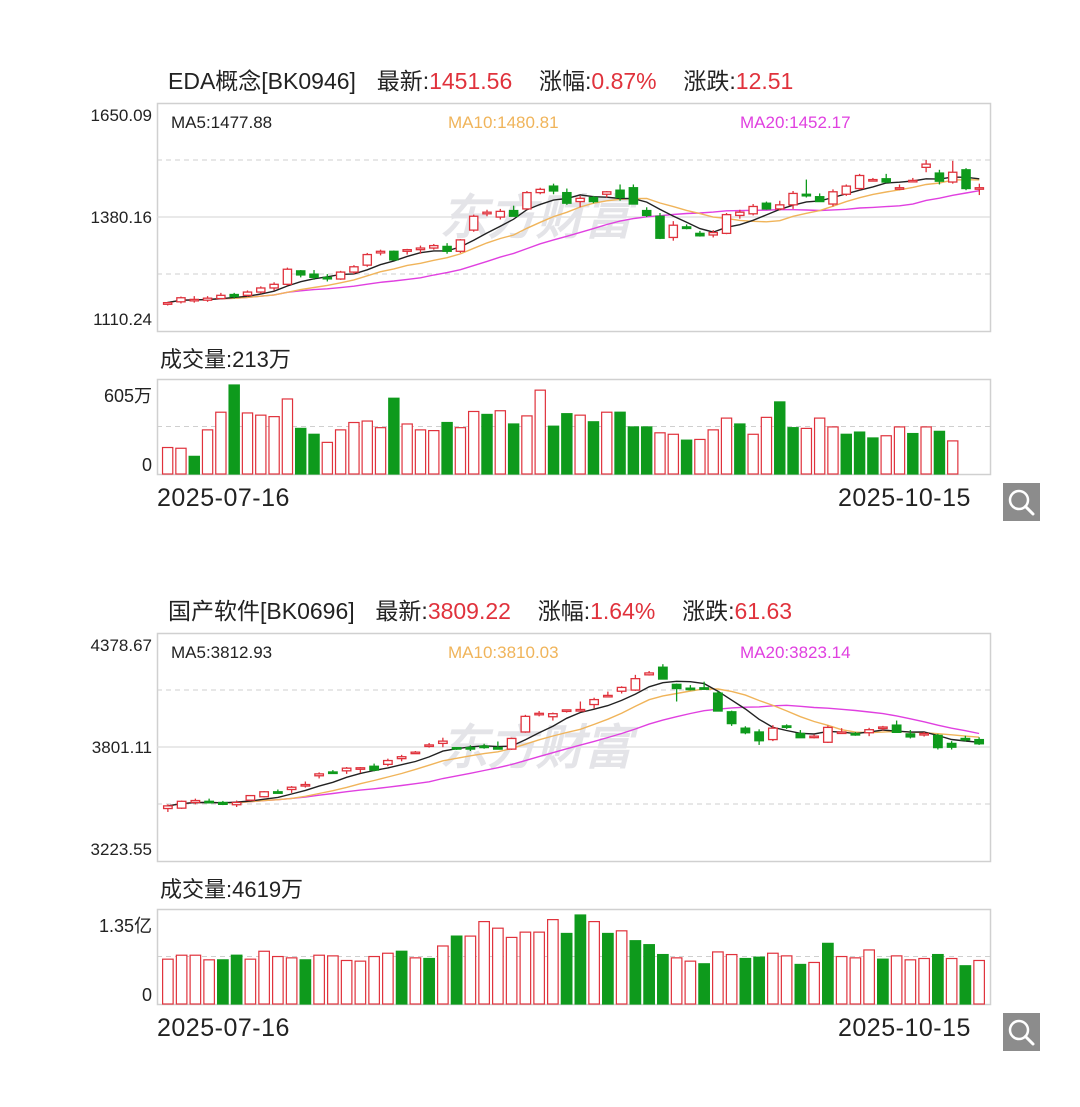 The height and width of the screenshot is (1107, 1080). Describe the element at coordinates (795, 122) in the screenshot. I see `ma20-legend: MA20:1452.17` at that location.